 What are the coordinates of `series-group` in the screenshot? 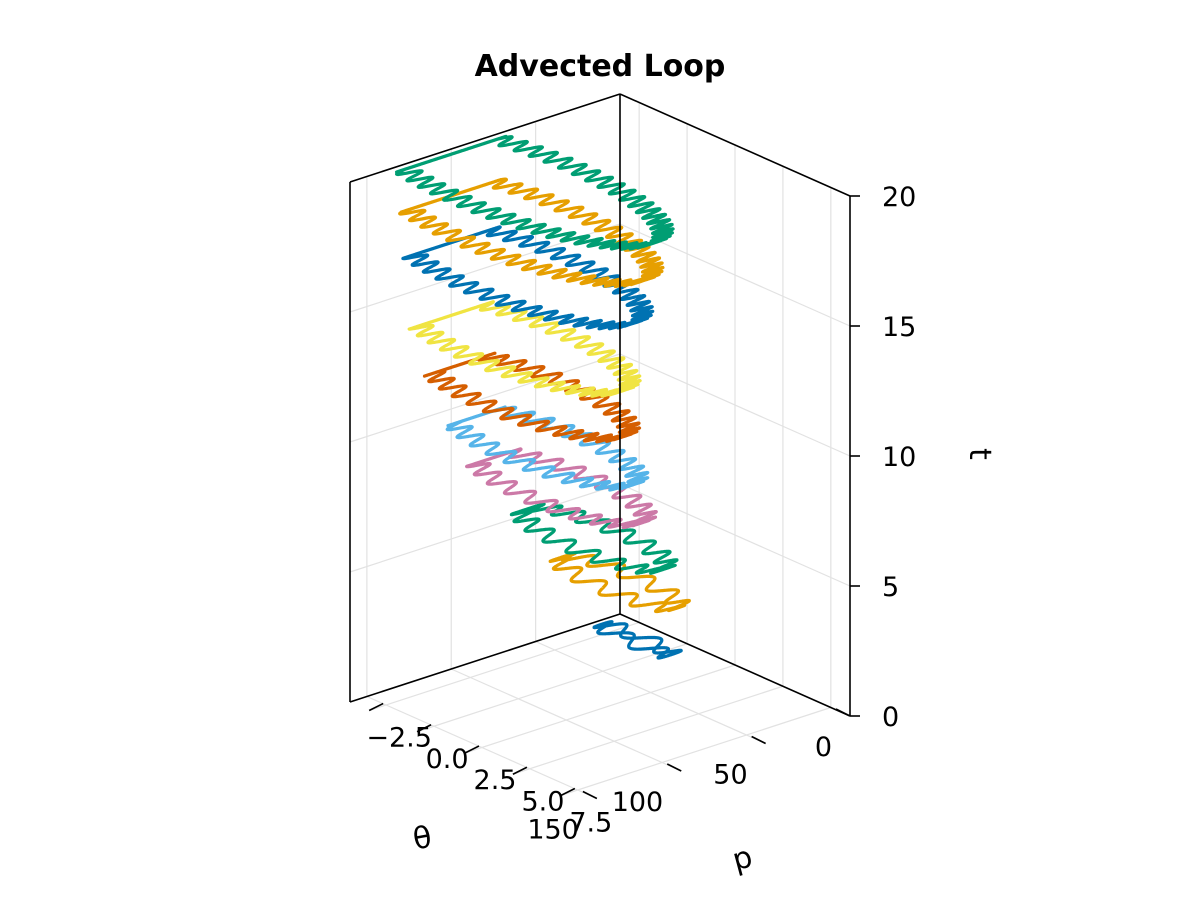 It's located at (543, 397).